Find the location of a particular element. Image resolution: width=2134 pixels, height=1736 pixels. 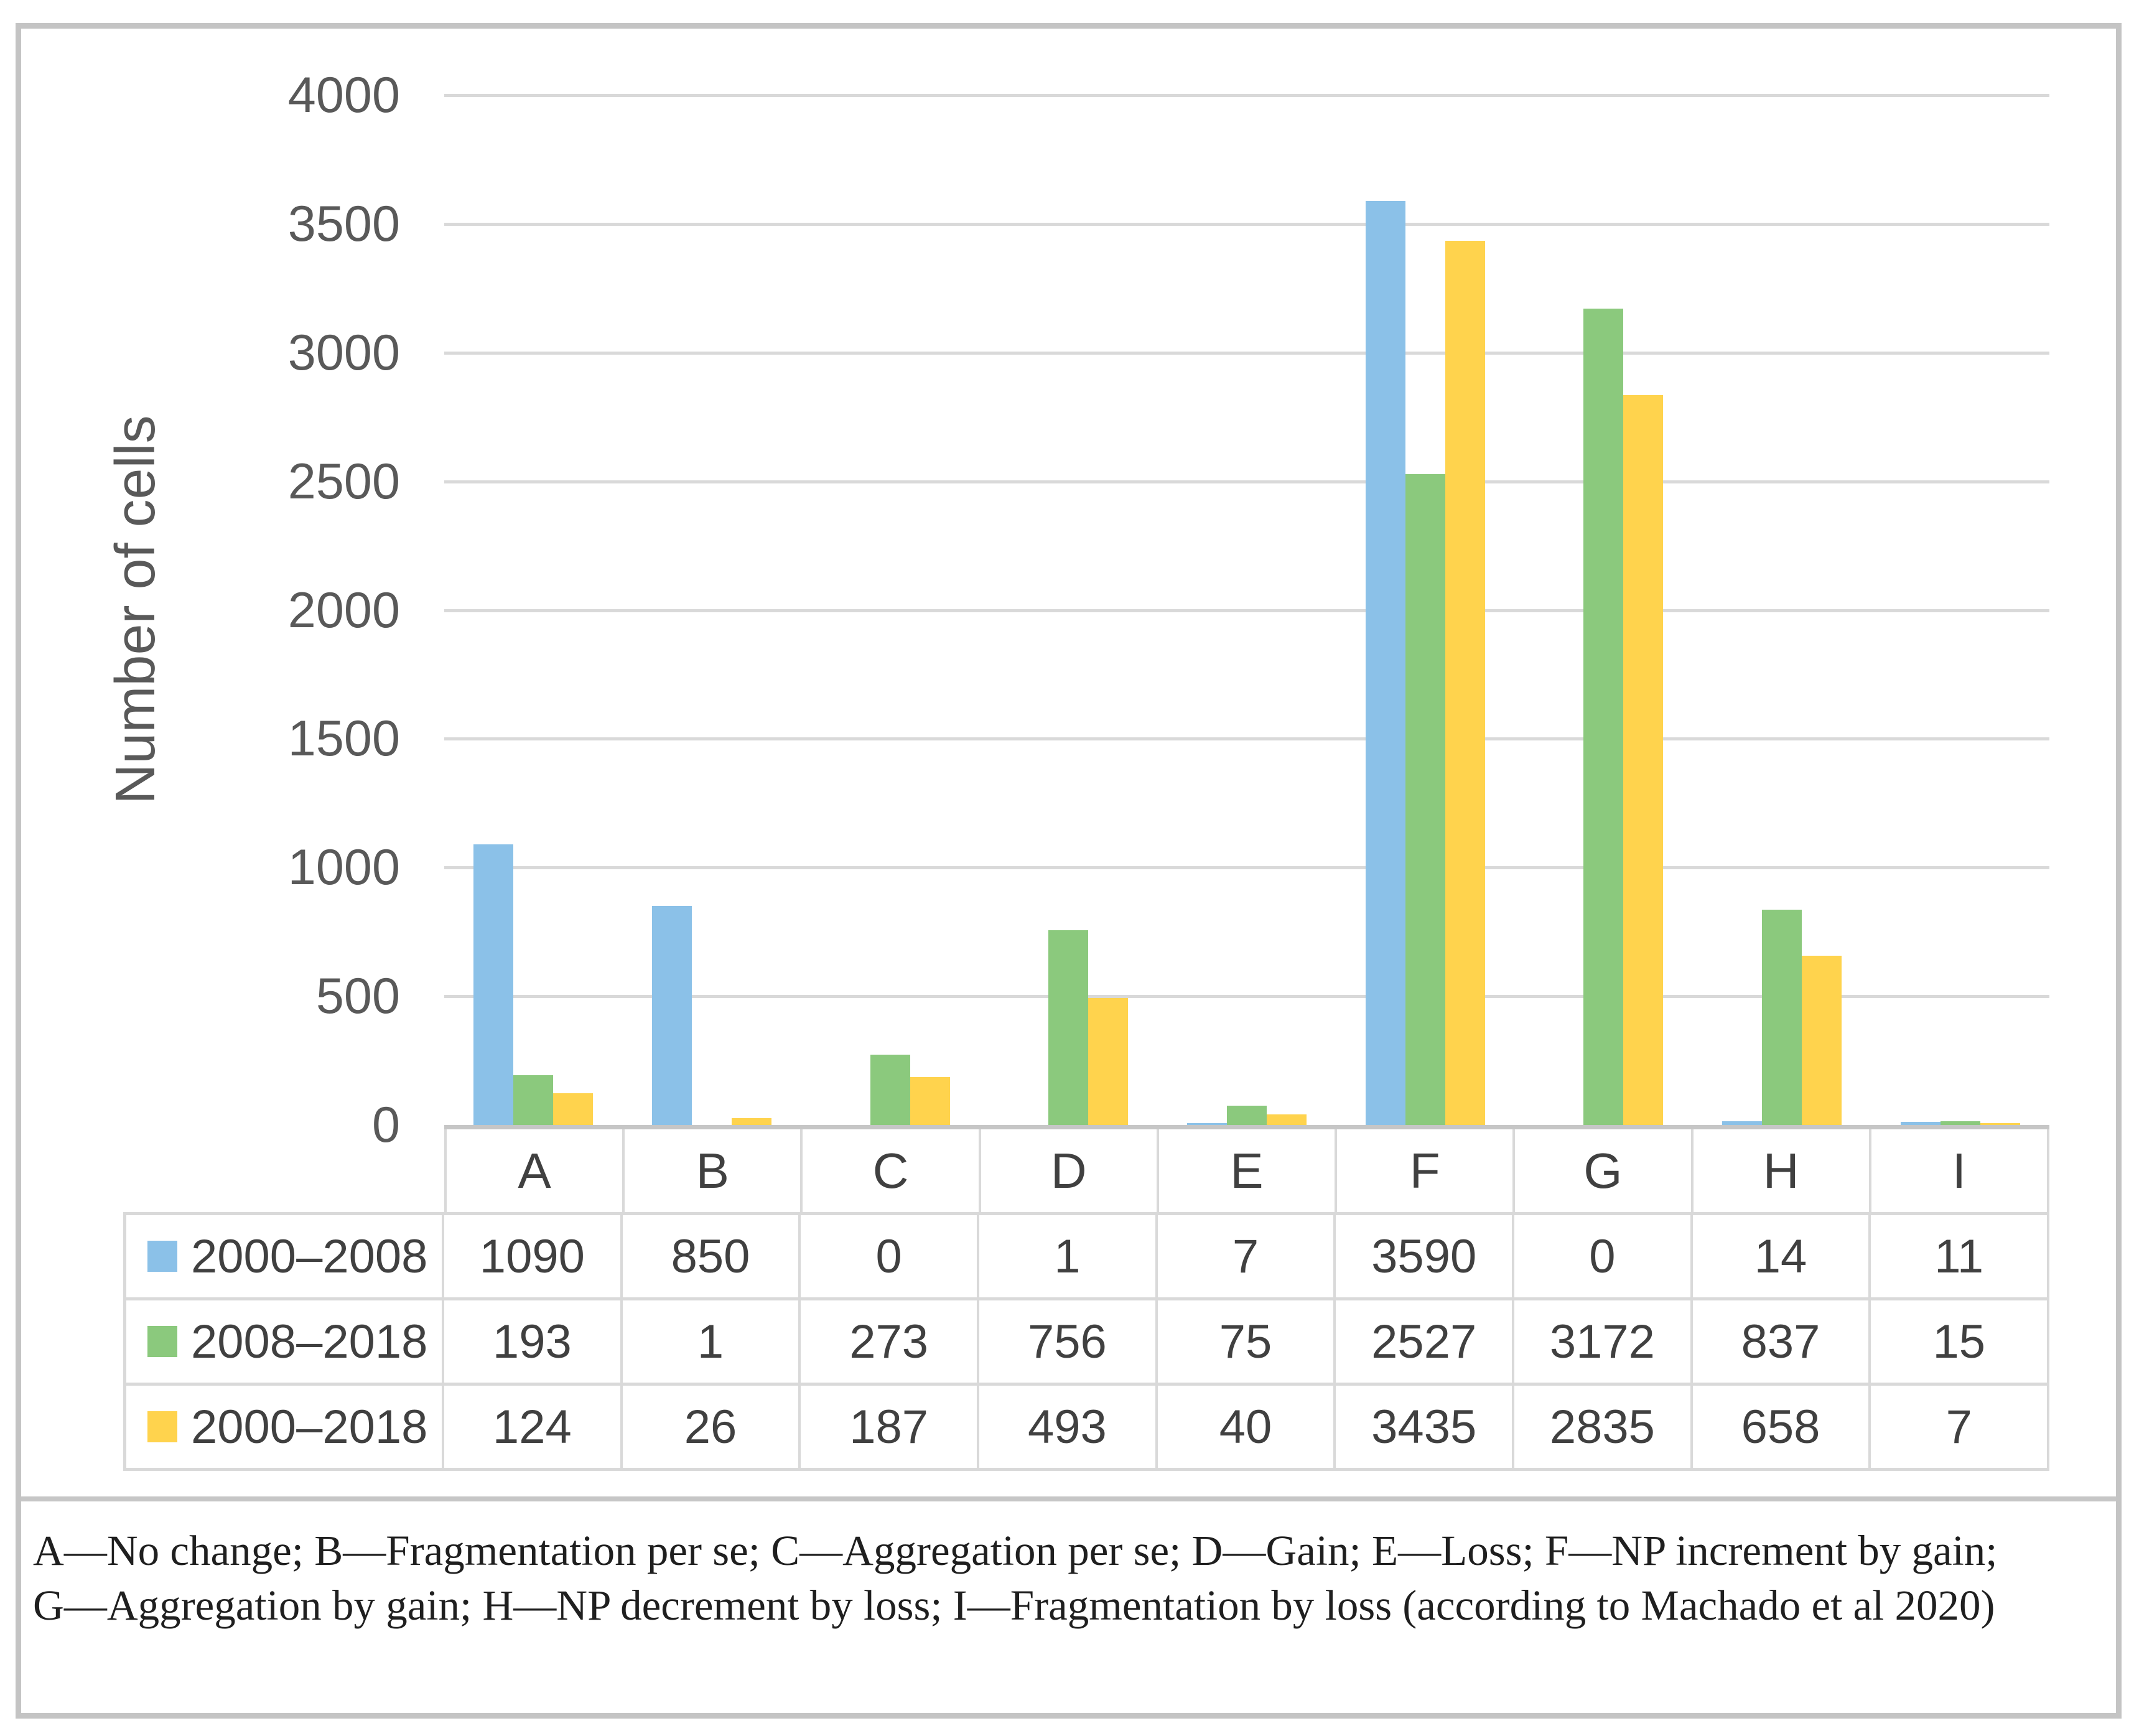

value-cell-B: 1 is located at coordinates (712, 1342).